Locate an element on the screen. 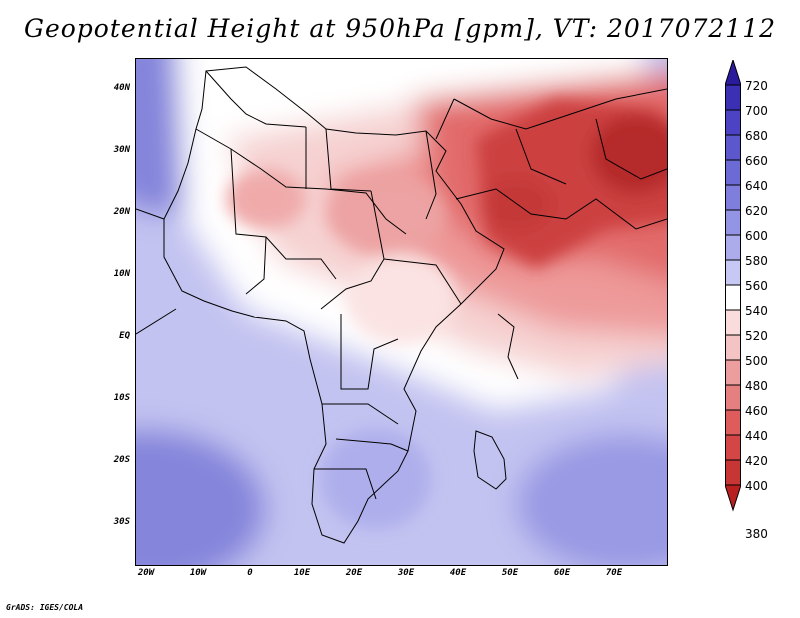 The height and width of the screenshot is (618, 800). lon-tick-label: 0 is located at coordinates (250, 573).